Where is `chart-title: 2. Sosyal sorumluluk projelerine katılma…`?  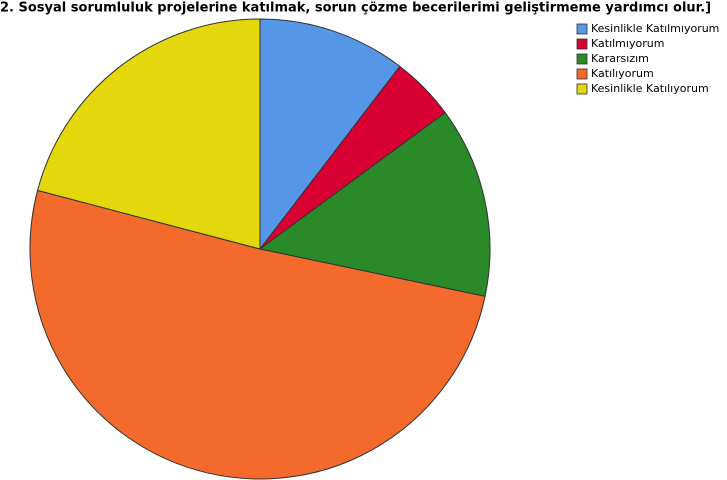 chart-title: 2. Sosyal sorumluluk projelerine katılma… is located at coordinates (355, 8).